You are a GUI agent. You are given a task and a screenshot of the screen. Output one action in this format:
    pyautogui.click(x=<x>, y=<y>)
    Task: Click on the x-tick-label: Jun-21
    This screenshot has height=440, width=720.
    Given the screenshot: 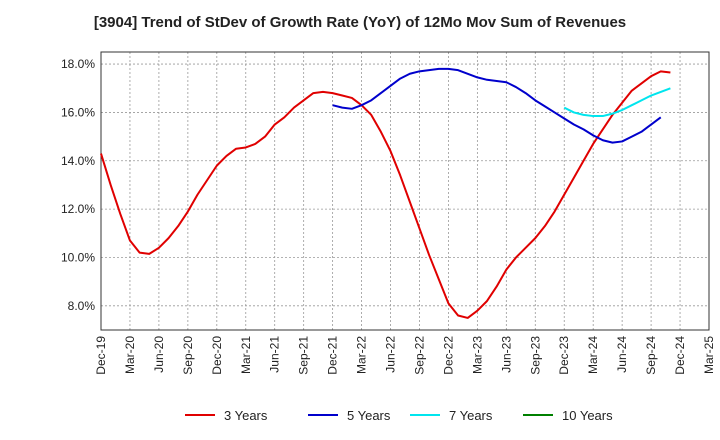 What is the action you would take?
    pyautogui.click(x=275, y=354)
    